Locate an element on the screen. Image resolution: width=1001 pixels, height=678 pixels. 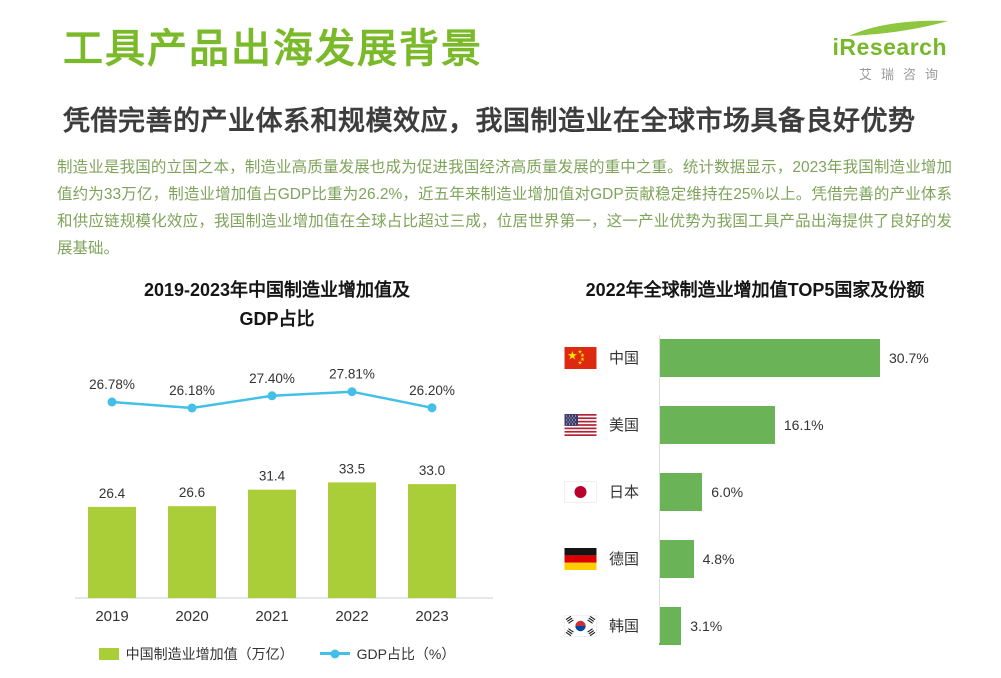
bar-swatch-icon is located at coordinates (108, 653).